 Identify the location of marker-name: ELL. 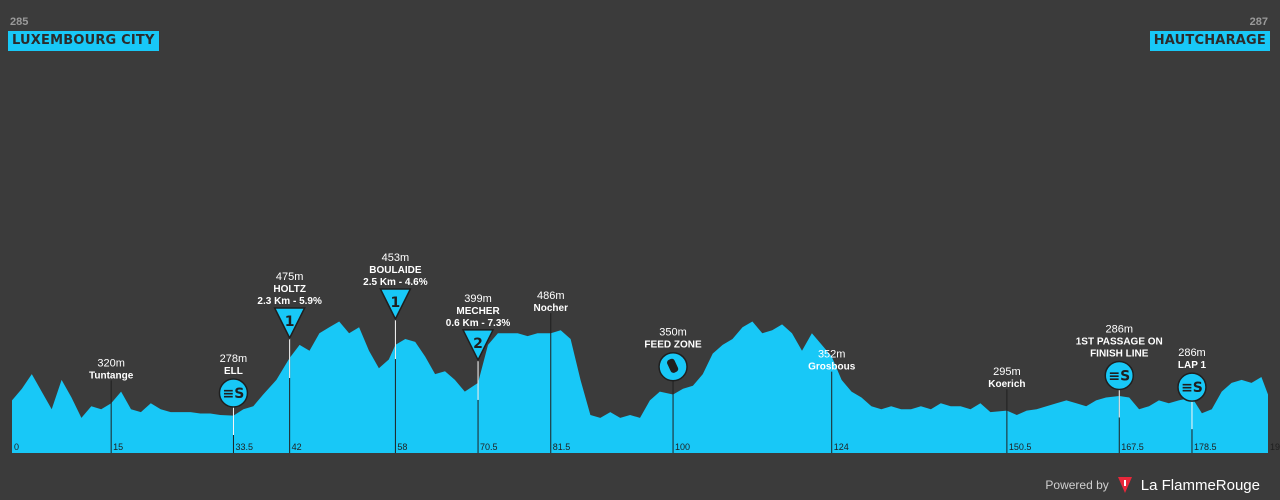
(233, 371).